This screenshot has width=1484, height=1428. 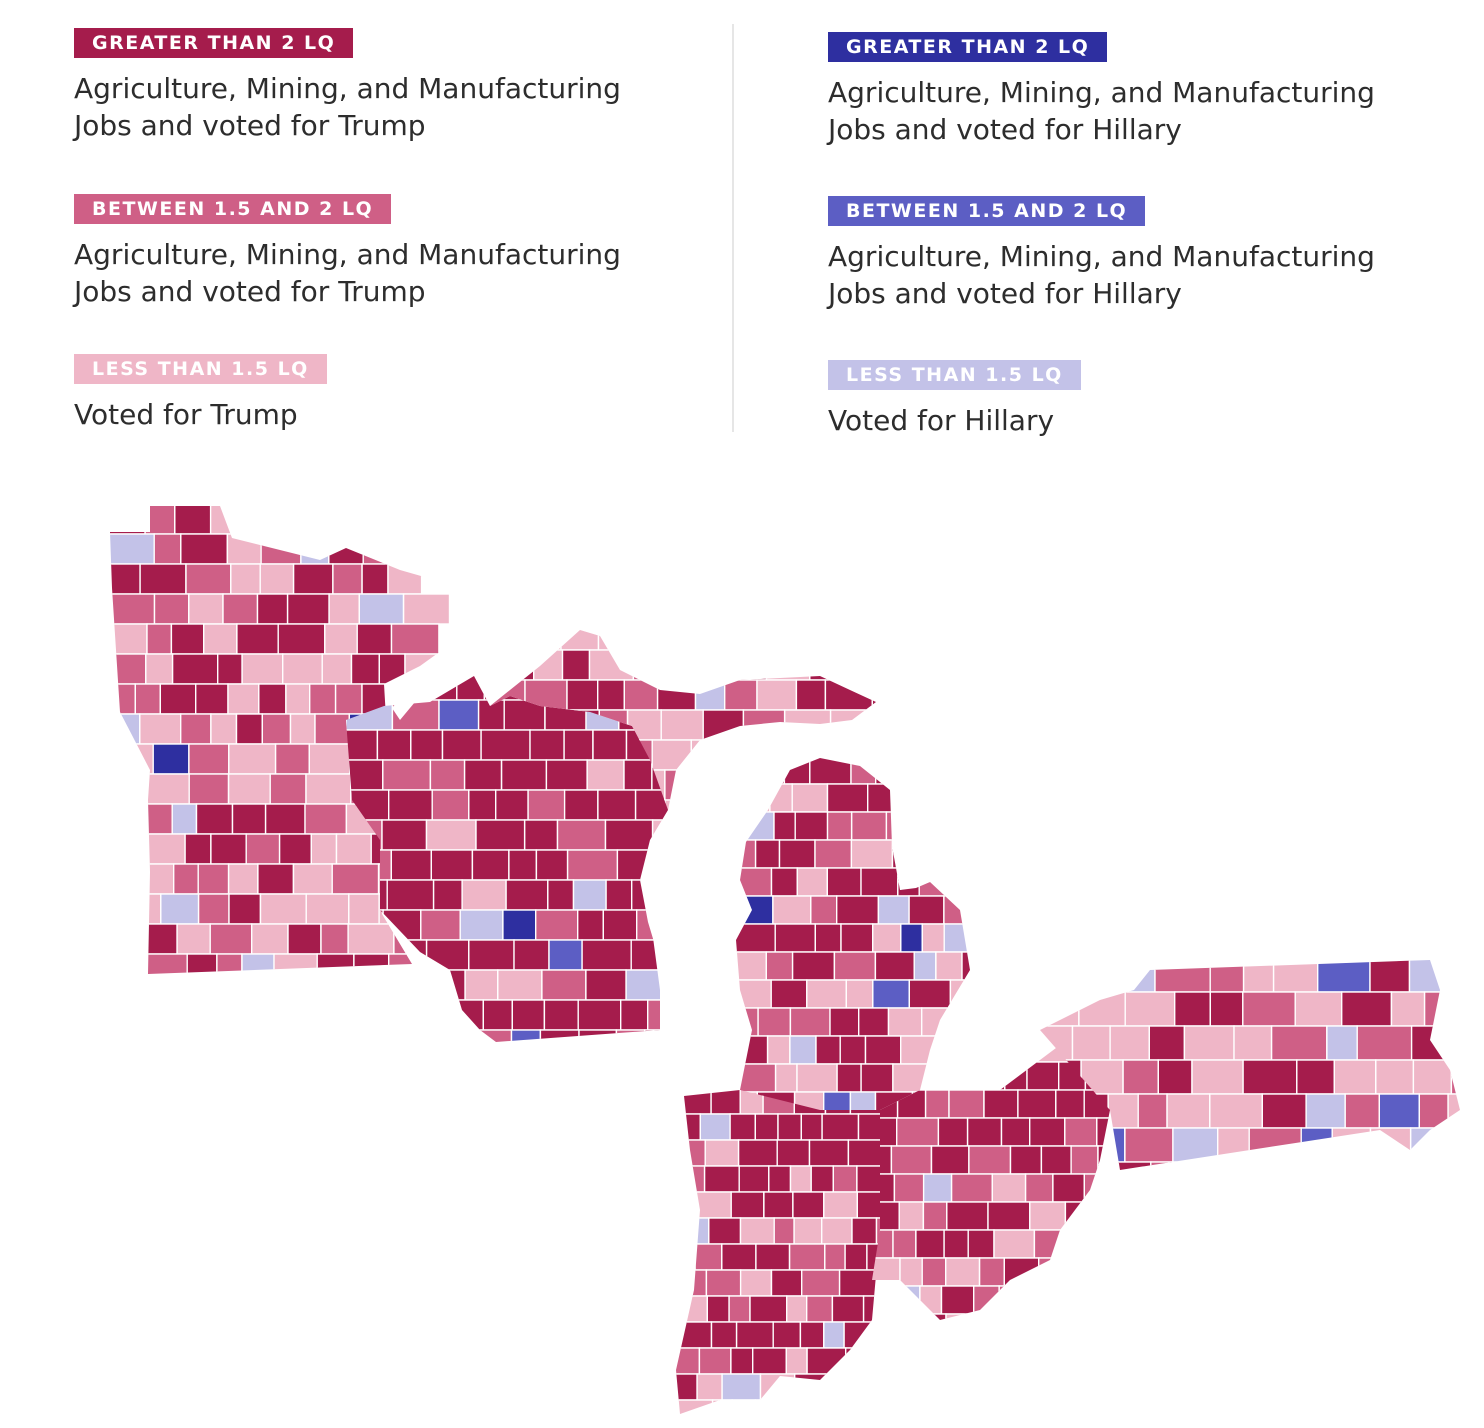 What do you see at coordinates (733, 228) in the screenshot?
I see `legend-divider` at bounding box center [733, 228].